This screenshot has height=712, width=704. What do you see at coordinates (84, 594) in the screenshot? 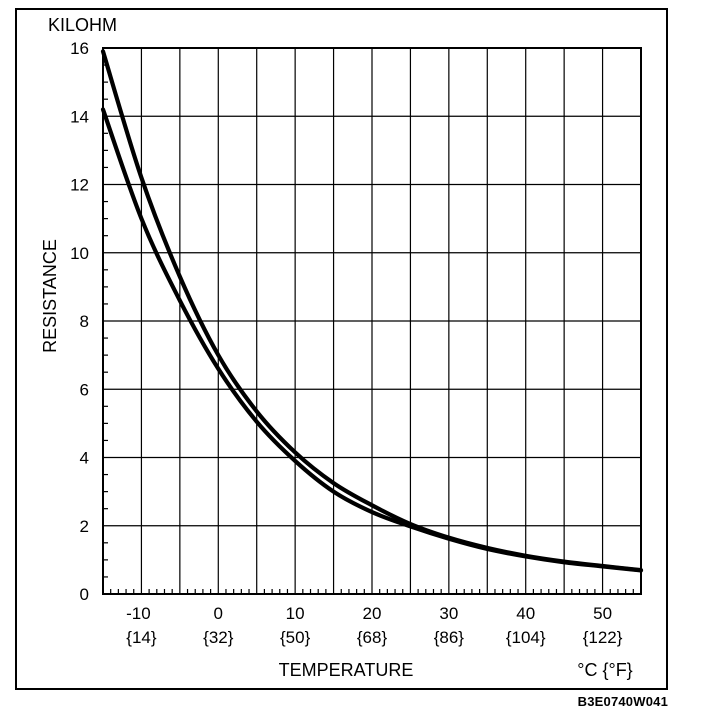
I see `y-tick-label: 0` at bounding box center [84, 594].